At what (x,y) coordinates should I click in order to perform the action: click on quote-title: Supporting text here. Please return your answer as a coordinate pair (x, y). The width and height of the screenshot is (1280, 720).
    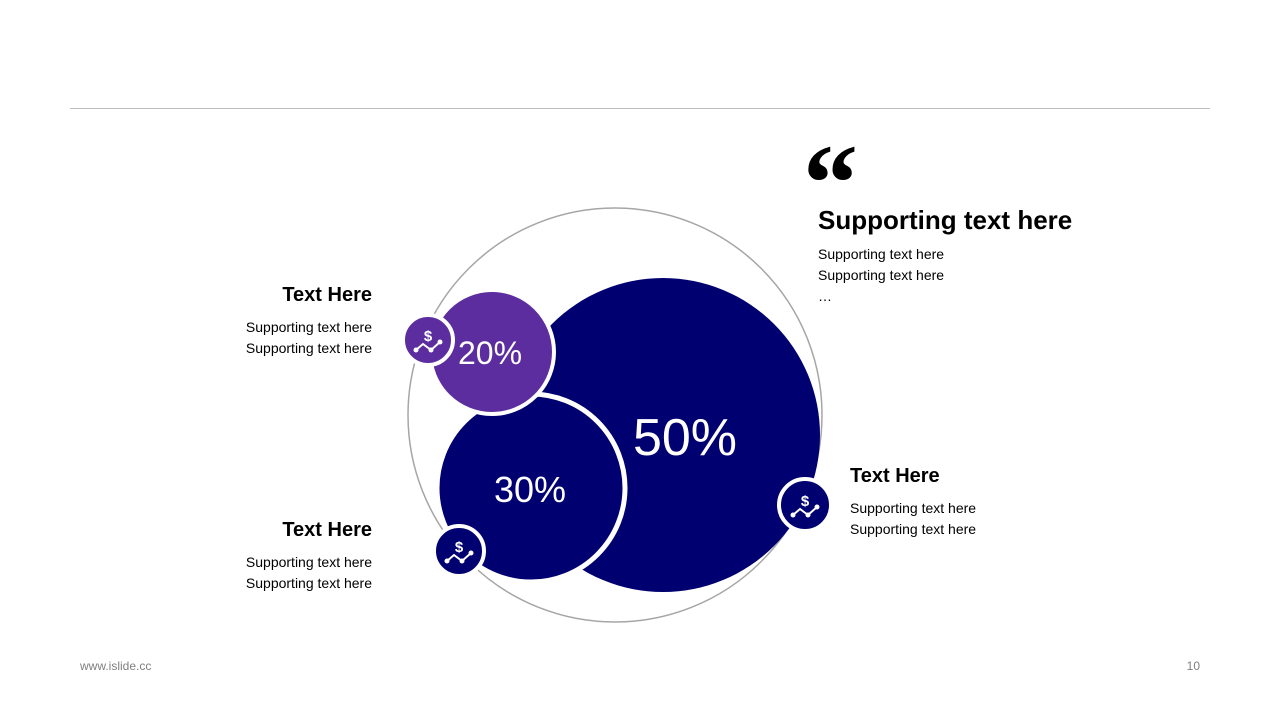
    Looking at the image, I should click on (945, 220).